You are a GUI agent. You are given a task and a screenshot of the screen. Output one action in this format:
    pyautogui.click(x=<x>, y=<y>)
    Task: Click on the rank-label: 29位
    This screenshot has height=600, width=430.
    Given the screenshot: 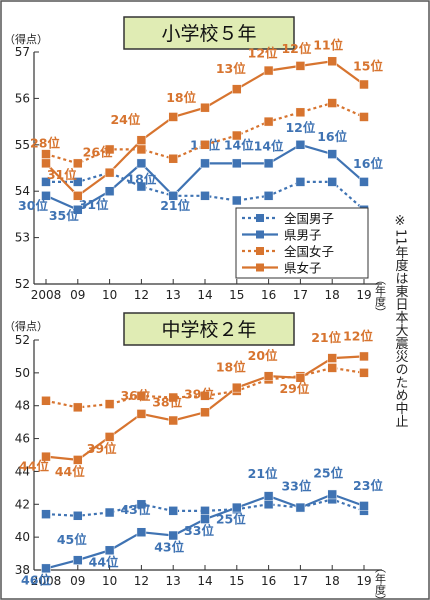 What is the action you would take?
    pyautogui.click(x=294, y=388)
    